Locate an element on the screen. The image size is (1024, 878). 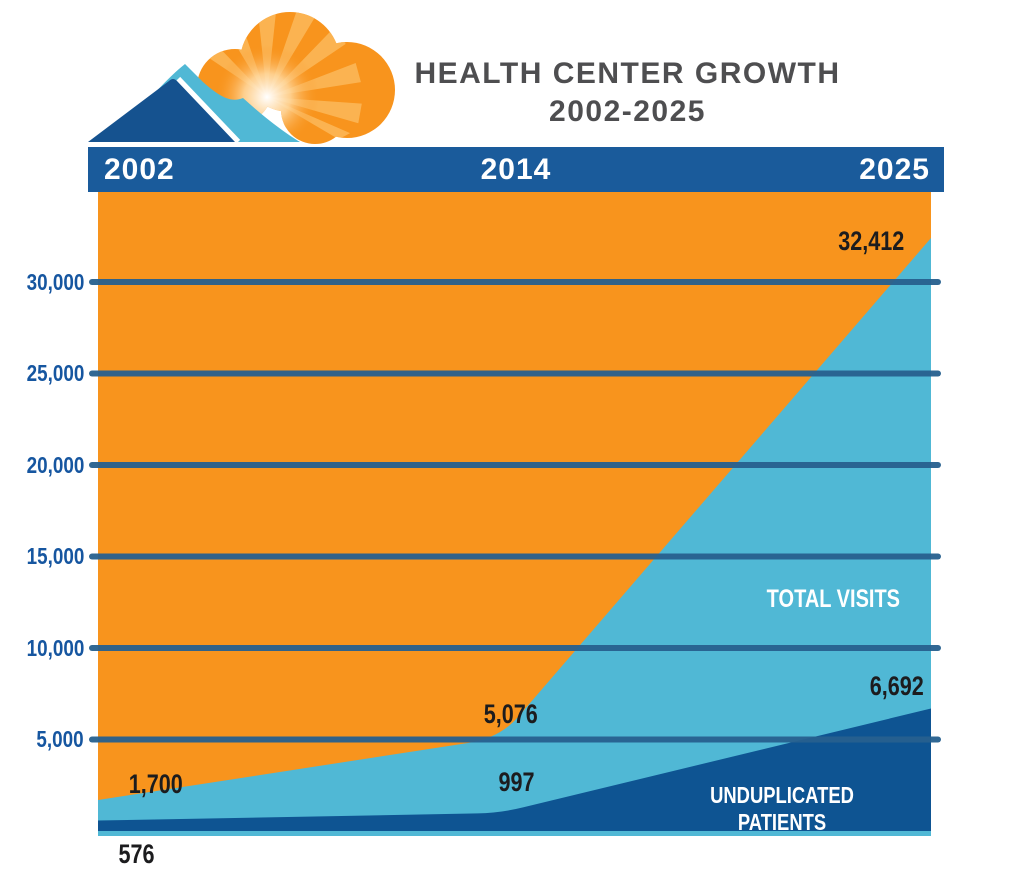
unduplicated-patients-area is located at coordinates (514, 772).